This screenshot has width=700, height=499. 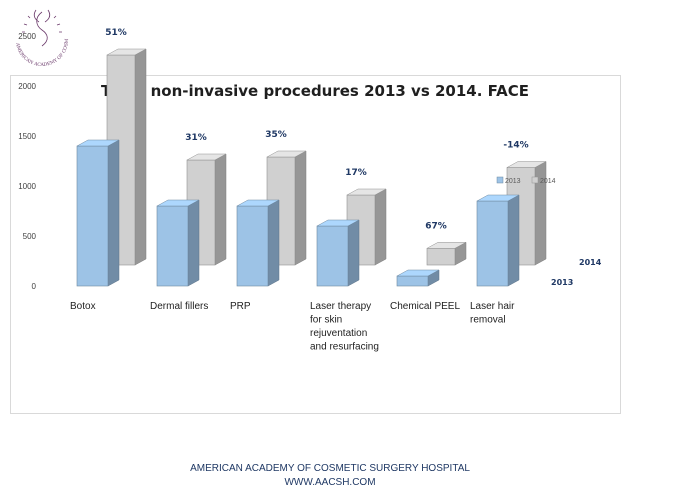 What do you see at coordinates (441, 257) in the screenshot?
I see `bar-2014` at bounding box center [441, 257].